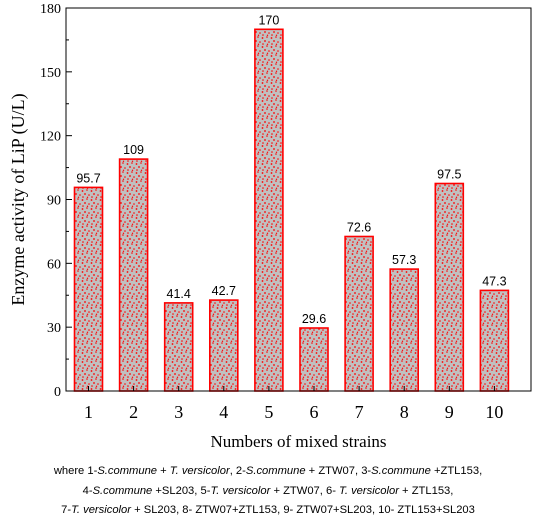 This screenshot has width=536, height=529. I want to click on x-tick-label-4: 4, so click(223, 412).